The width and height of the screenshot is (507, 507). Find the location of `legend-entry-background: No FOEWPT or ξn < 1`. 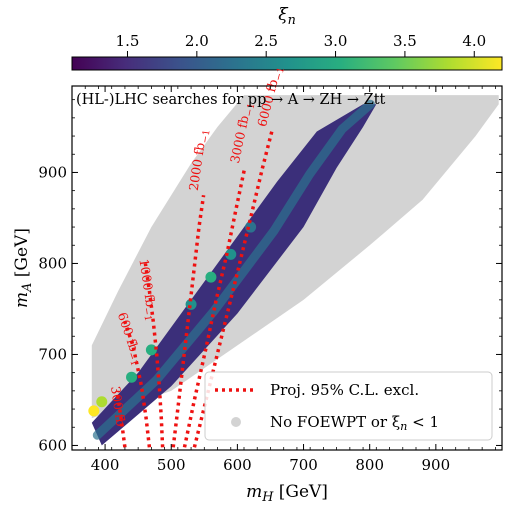

legend-entry-background: No FOEWPT or ξn < 1 is located at coordinates (354, 423).